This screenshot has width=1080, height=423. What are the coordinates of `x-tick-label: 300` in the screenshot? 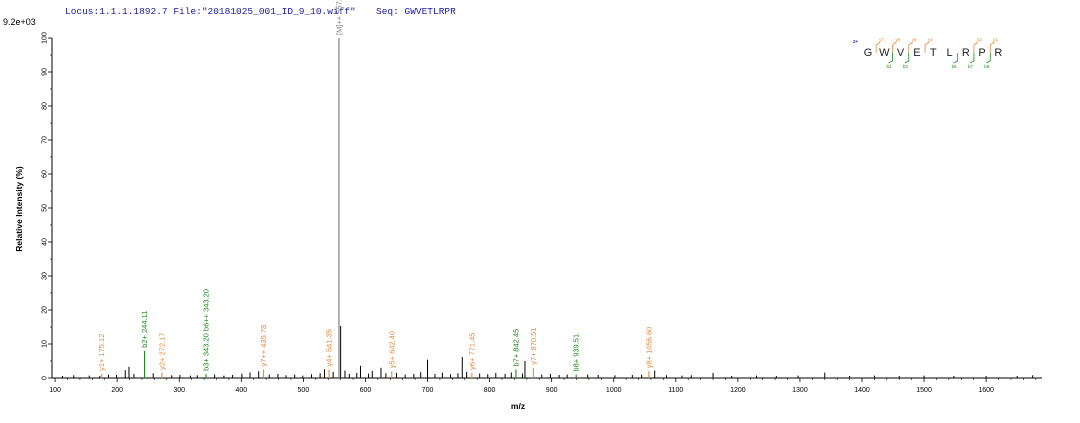 It's located at (179, 390).